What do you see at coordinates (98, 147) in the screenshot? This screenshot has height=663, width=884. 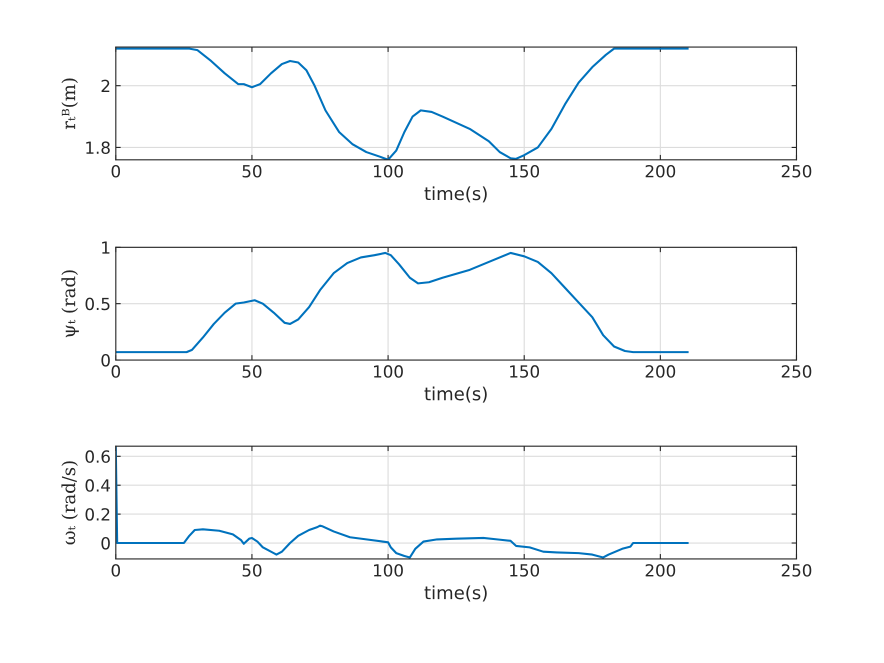 I see `y-tick-label: 1.8` at bounding box center [98, 147].